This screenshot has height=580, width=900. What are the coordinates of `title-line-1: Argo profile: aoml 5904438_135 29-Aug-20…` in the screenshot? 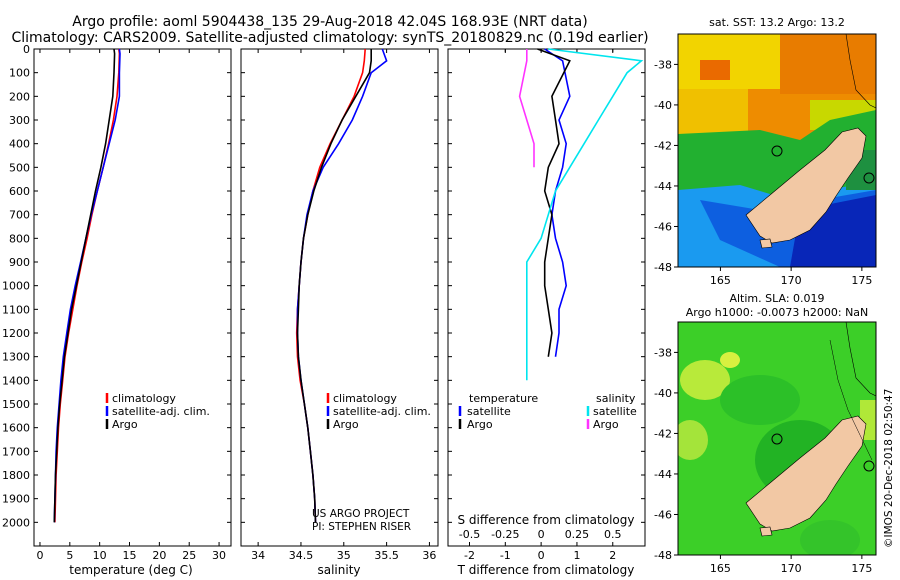 It's located at (329, 22).